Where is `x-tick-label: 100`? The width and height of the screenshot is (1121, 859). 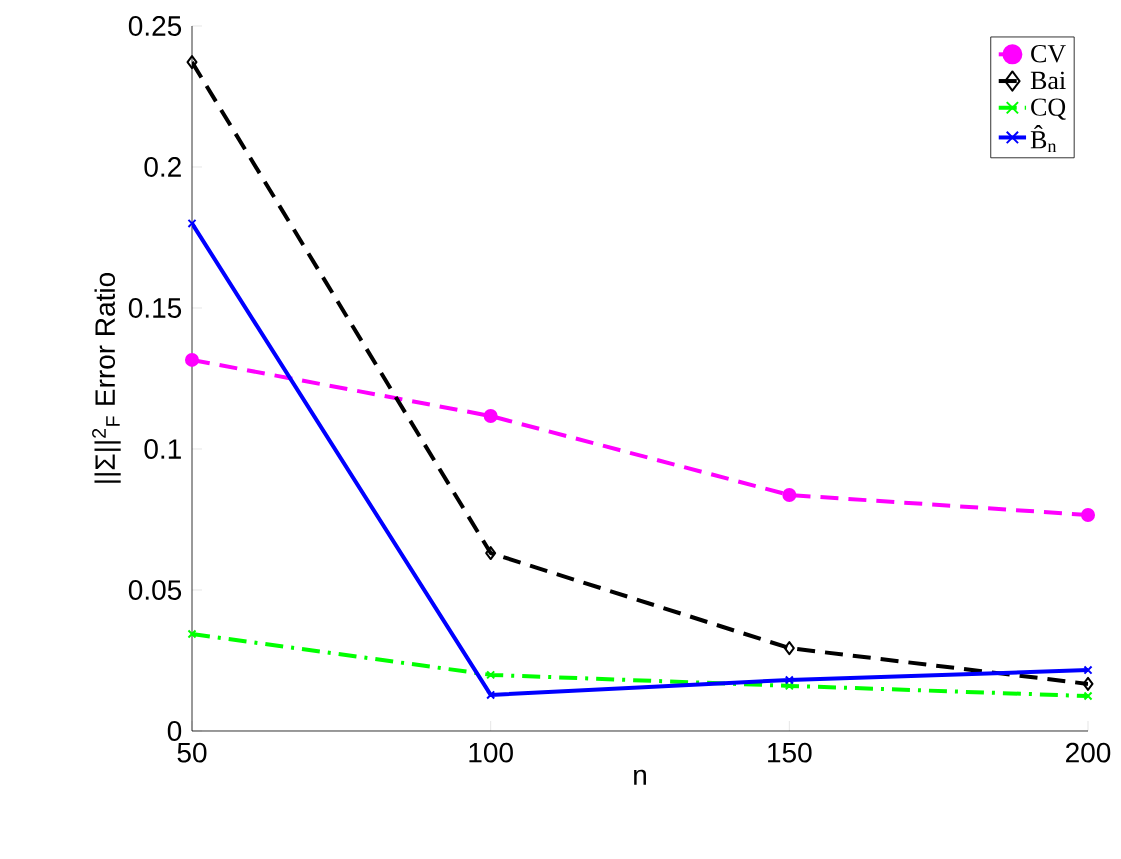 x-tick-label: 100 is located at coordinates (491, 752).